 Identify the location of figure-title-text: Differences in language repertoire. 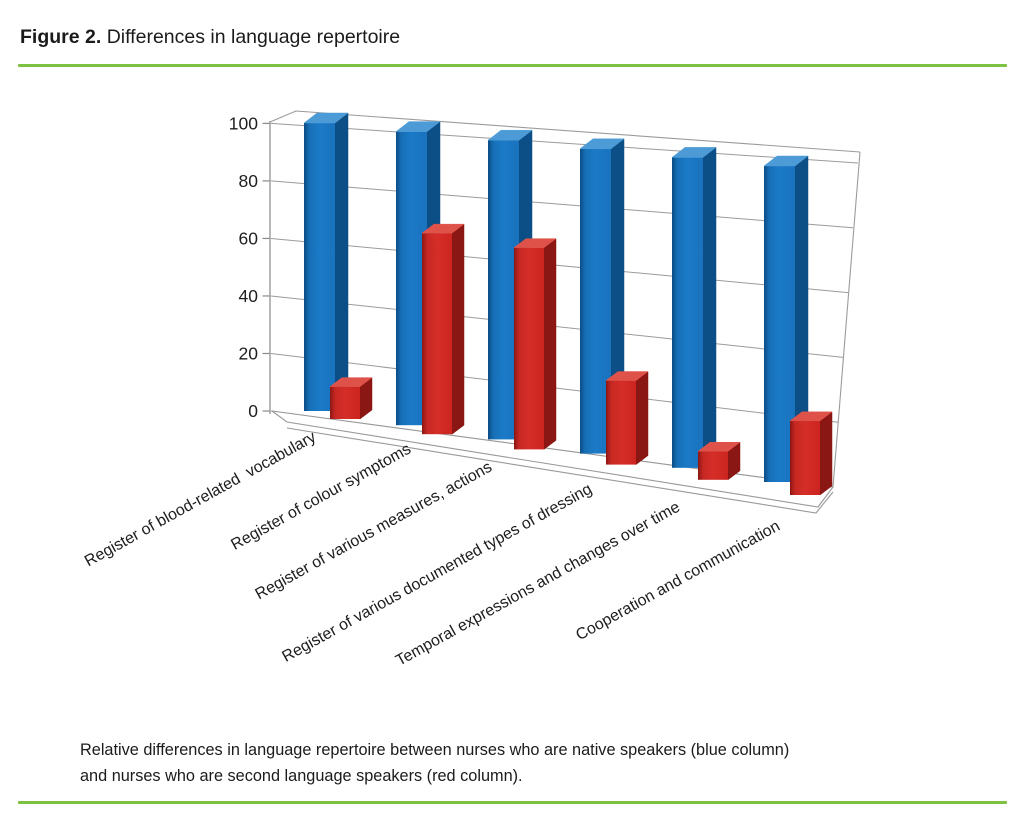
(253, 37).